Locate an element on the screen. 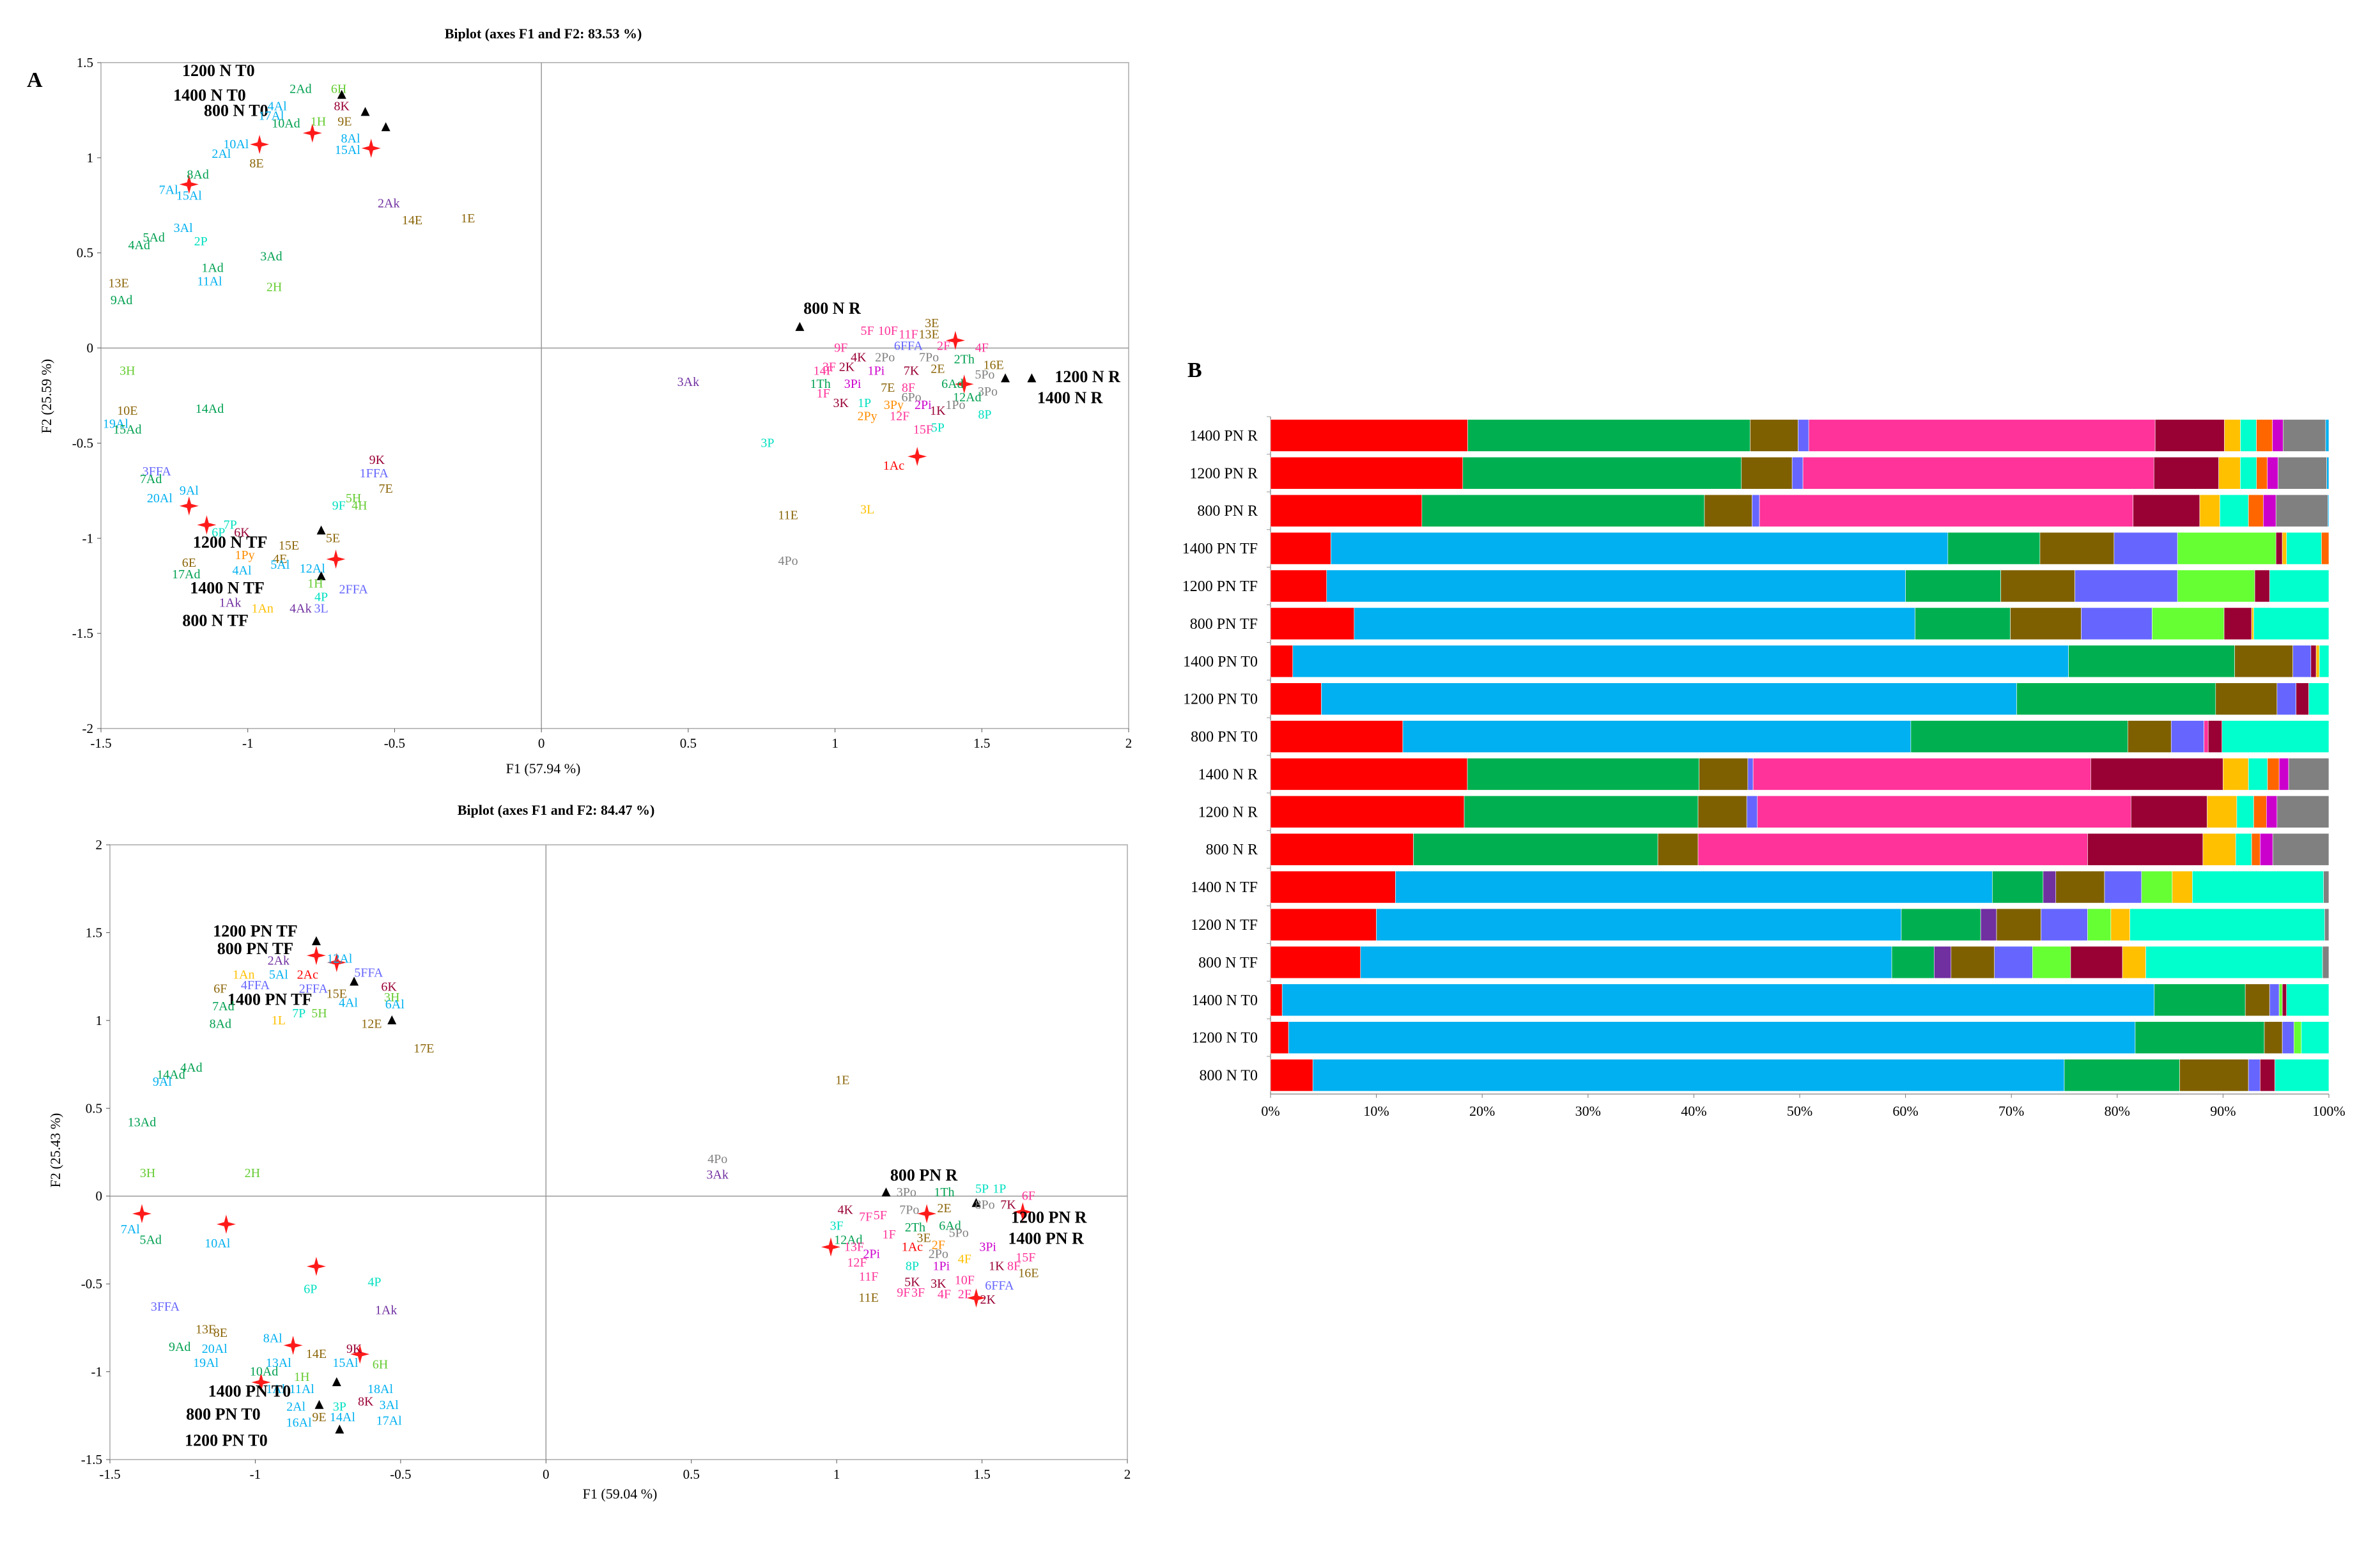  plot2-variable-label: 1Ac is located at coordinates (912, 1247).